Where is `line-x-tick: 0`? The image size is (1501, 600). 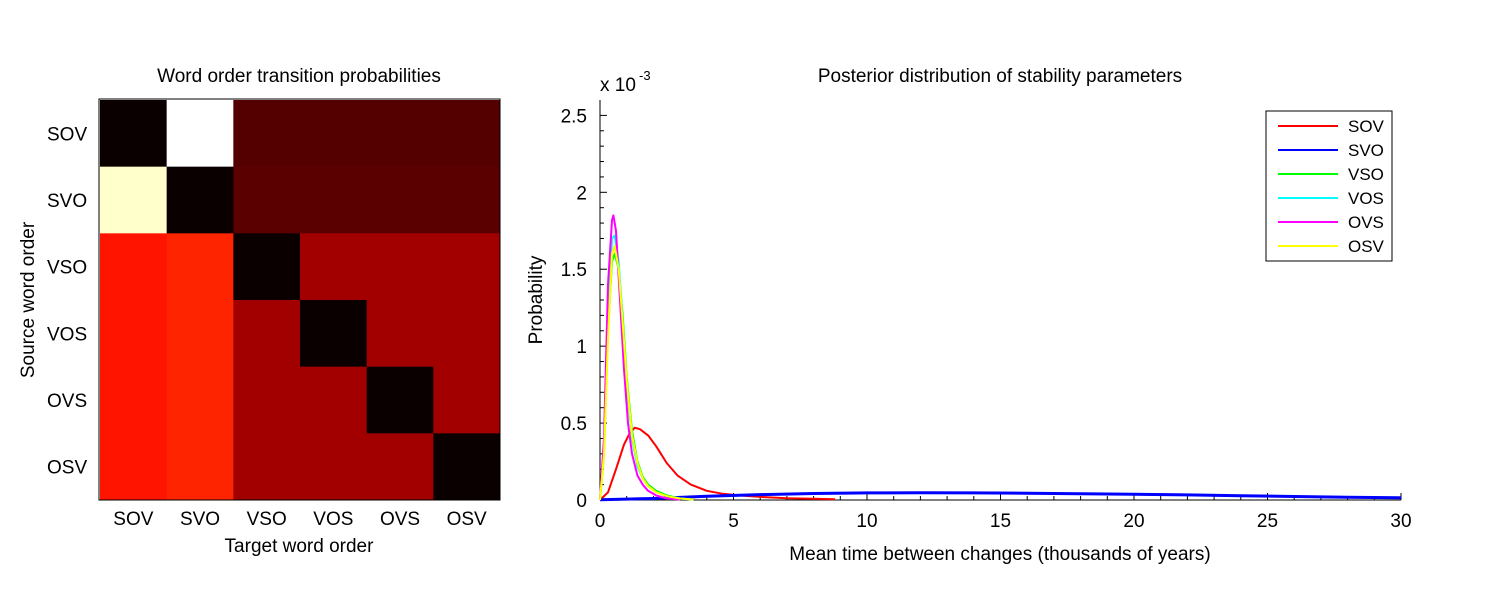 line-x-tick: 0 is located at coordinates (600, 521).